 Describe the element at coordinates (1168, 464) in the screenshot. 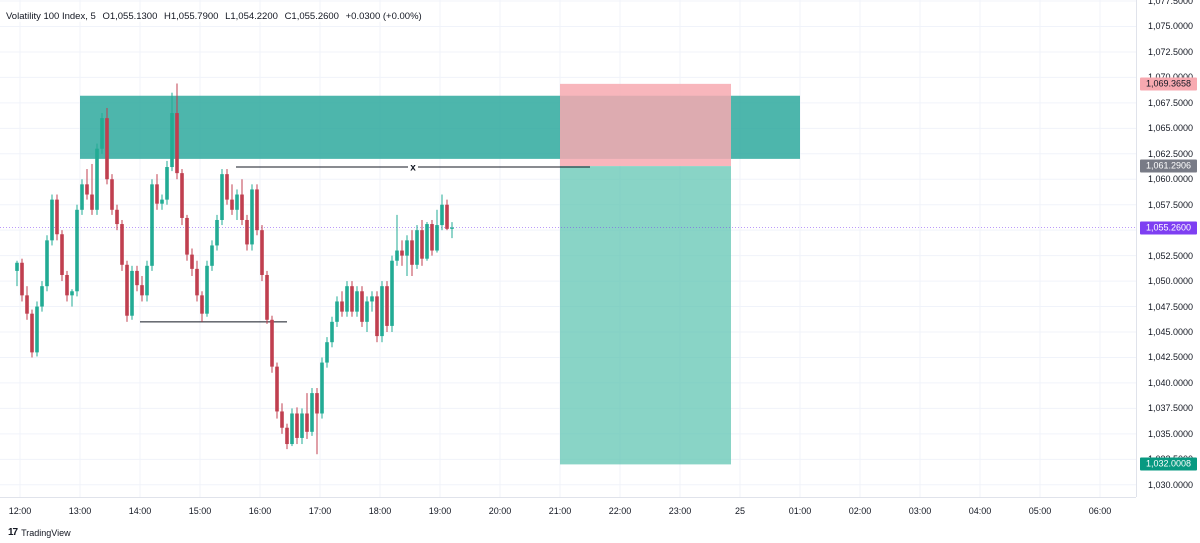

I see `target-price-label: 1,032.0008` at that location.